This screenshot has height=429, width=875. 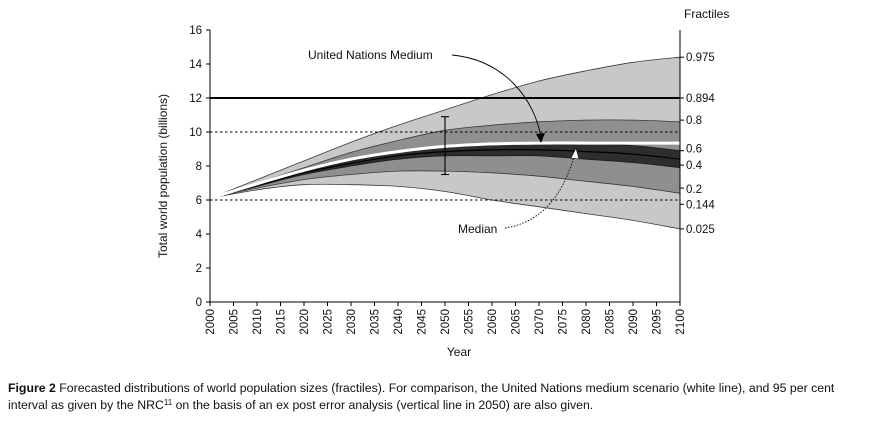 I want to click on annotation-un-arrowhead, so click(x=540, y=138).